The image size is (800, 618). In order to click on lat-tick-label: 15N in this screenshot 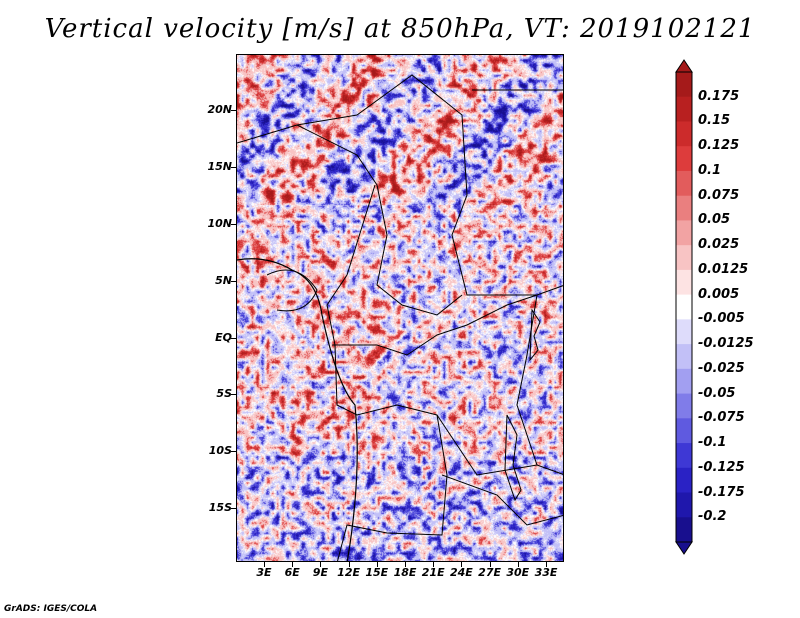, I will do `click(219, 166)`.